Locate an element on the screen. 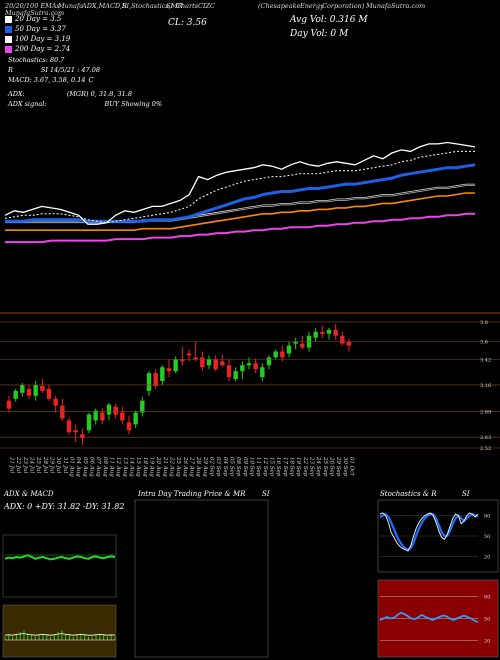 The image size is (500, 660). close-label: CL: 3.56 is located at coordinates (187, 23).